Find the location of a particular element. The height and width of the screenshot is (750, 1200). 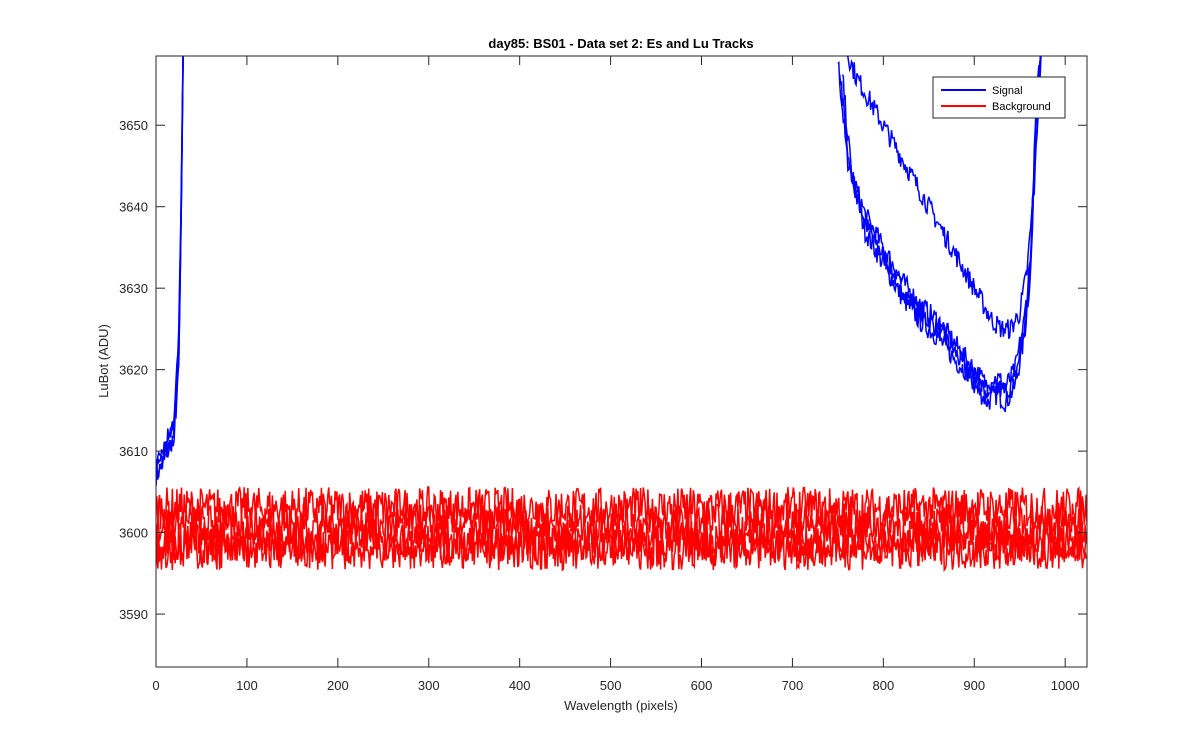

y-tick-label: 3620 is located at coordinates (133, 370).